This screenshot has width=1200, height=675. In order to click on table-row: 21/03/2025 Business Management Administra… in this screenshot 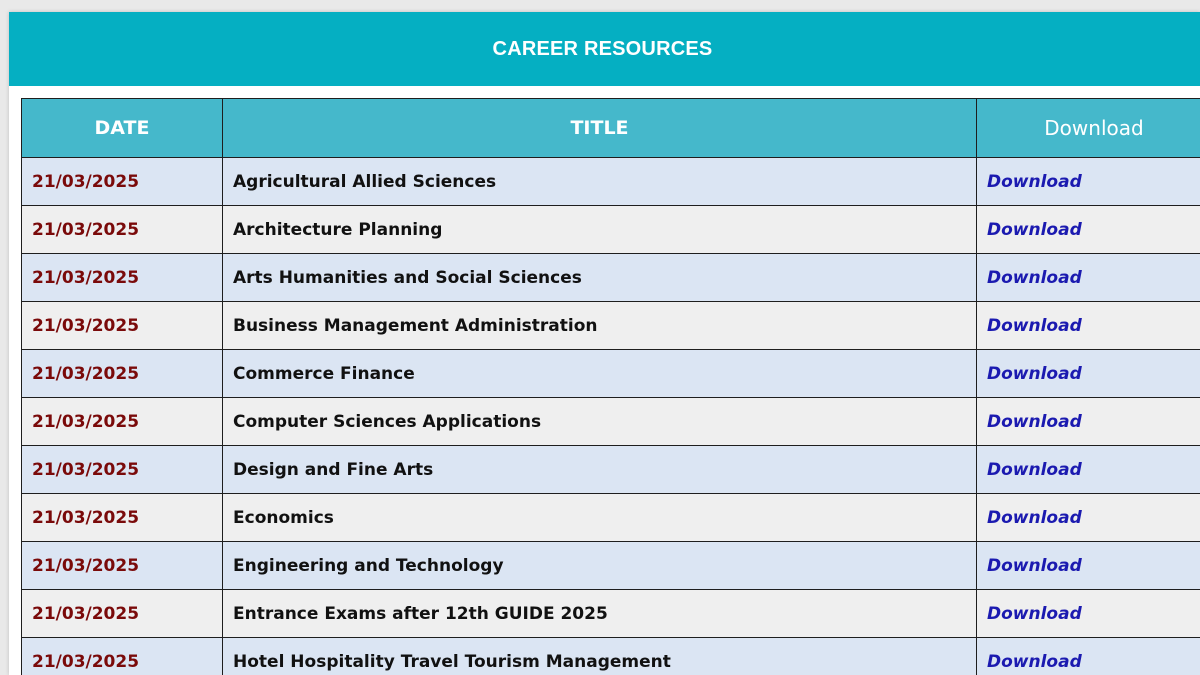, I will do `click(610, 325)`.